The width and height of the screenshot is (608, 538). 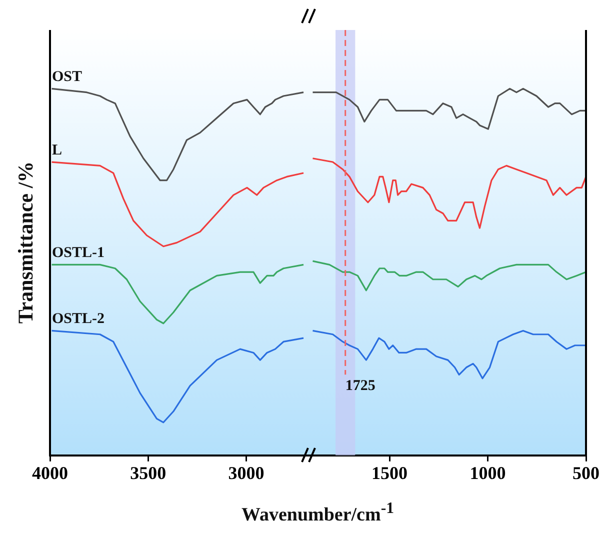 What do you see at coordinates (246, 472) in the screenshot?
I see `x-tick-label: 3000` at bounding box center [246, 472].